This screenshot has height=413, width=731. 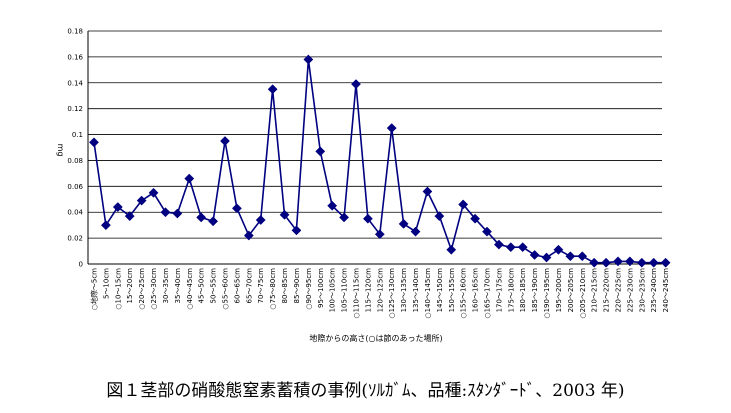 I want to click on x-tick-label: 65～70cm, so click(x=249, y=286).